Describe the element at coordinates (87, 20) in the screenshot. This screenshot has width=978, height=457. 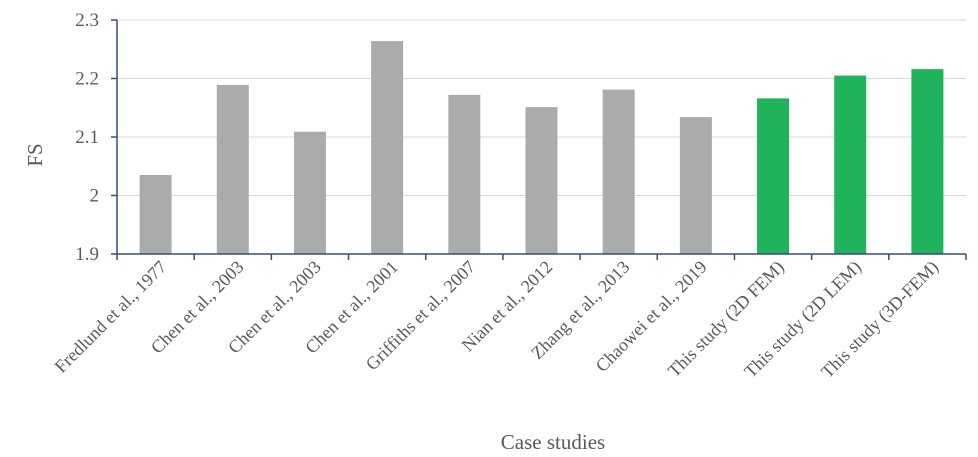
I see `y-tick-label: 2.3` at that location.